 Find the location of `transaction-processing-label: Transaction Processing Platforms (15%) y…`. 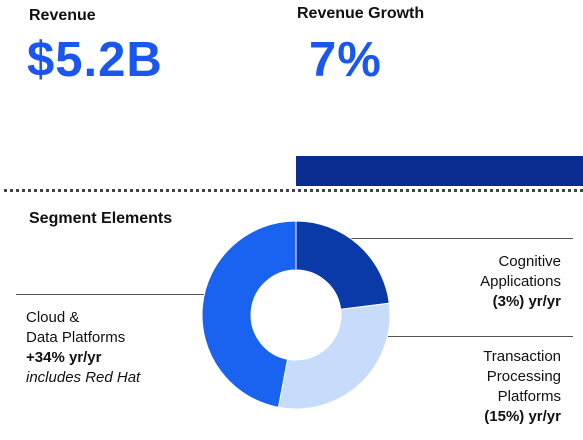

transaction-processing-label: Transaction Processing Platforms (15%) y… is located at coordinates (522, 387).